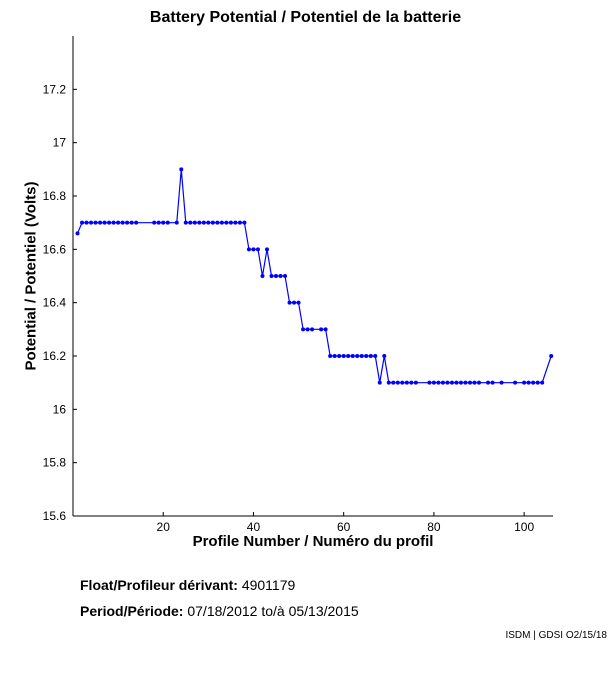 The image size is (611, 675). I want to click on y-tick-label: 16, so click(60, 409).